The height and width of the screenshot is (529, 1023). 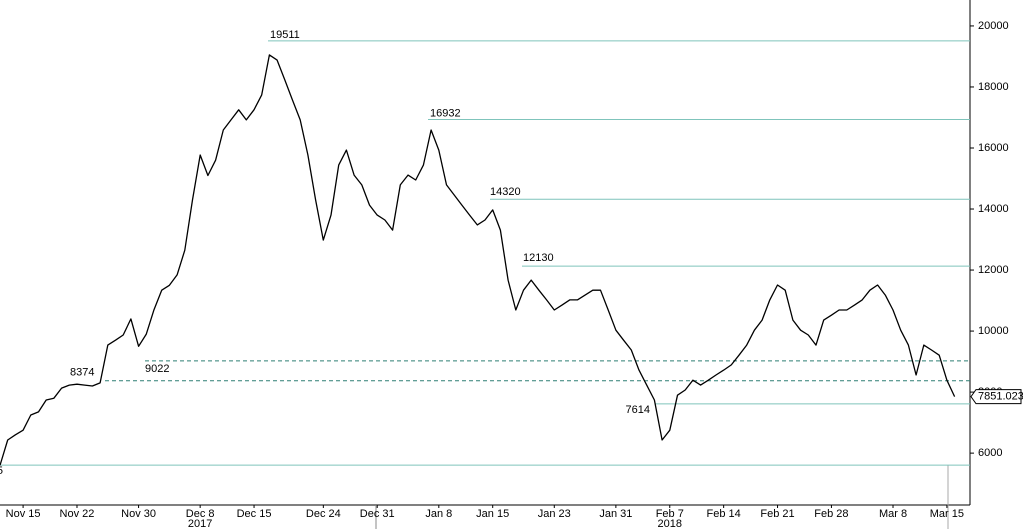 I want to click on x-tick-label: Jan 31, so click(x=615, y=514).